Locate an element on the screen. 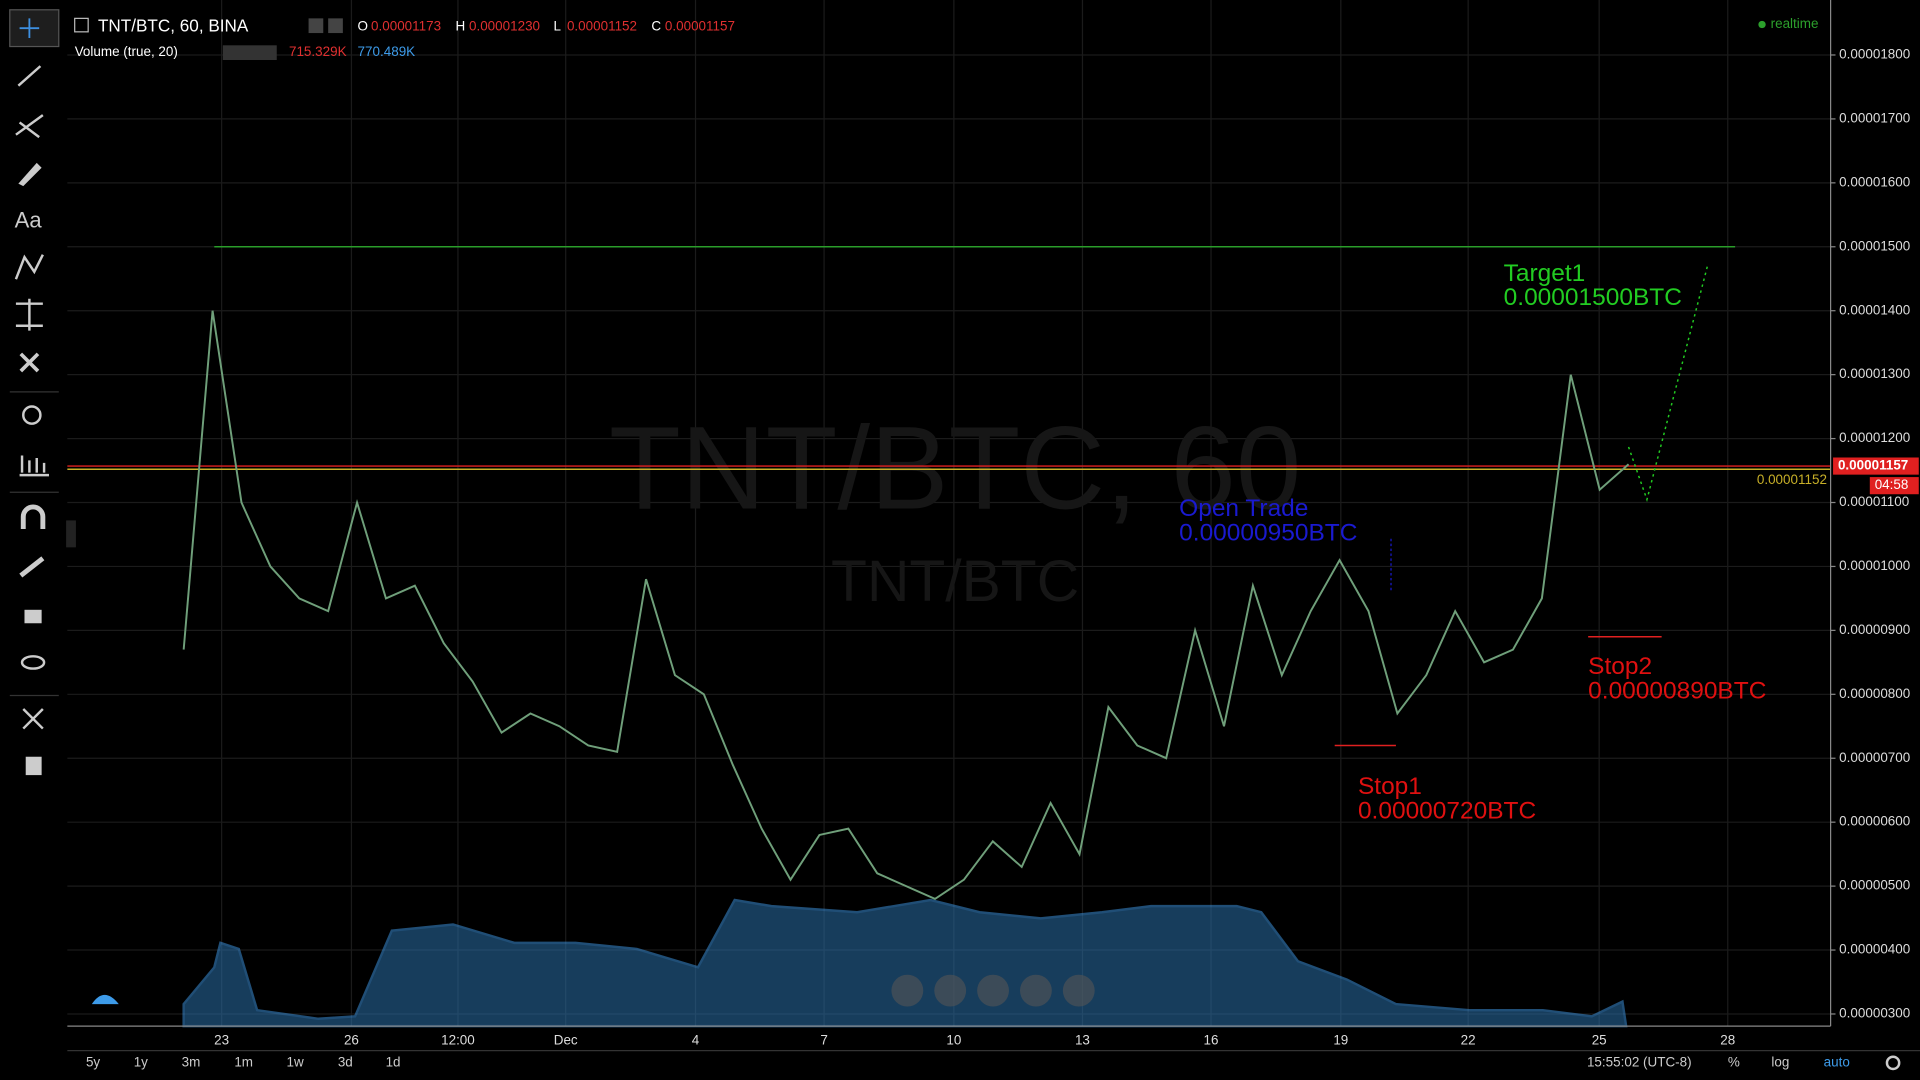 The width and height of the screenshot is (1920, 1080). eye-icon is located at coordinates (316, 26).